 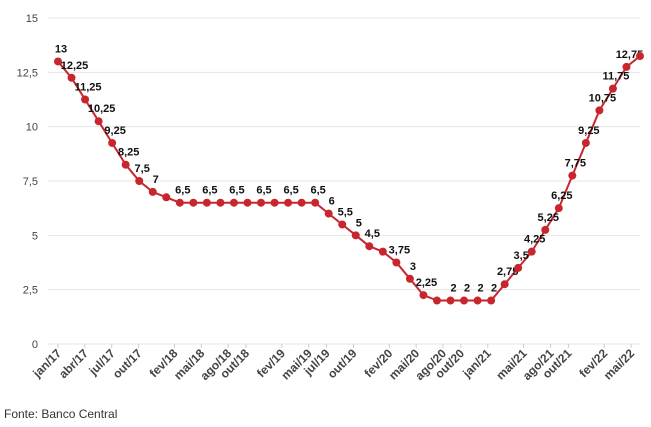 I want to click on data-label: 5,5, so click(x=345, y=212).